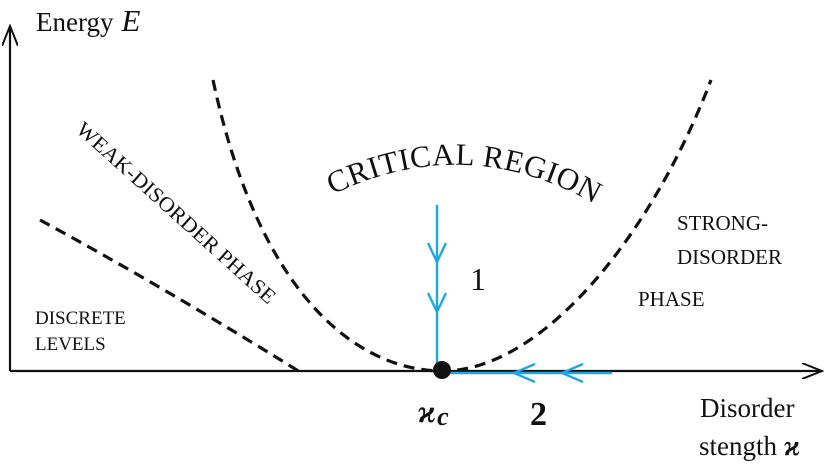 This screenshot has width=831, height=465. Describe the element at coordinates (88, 20) in the screenshot. I see `y-axis-title: Energy E` at that location.